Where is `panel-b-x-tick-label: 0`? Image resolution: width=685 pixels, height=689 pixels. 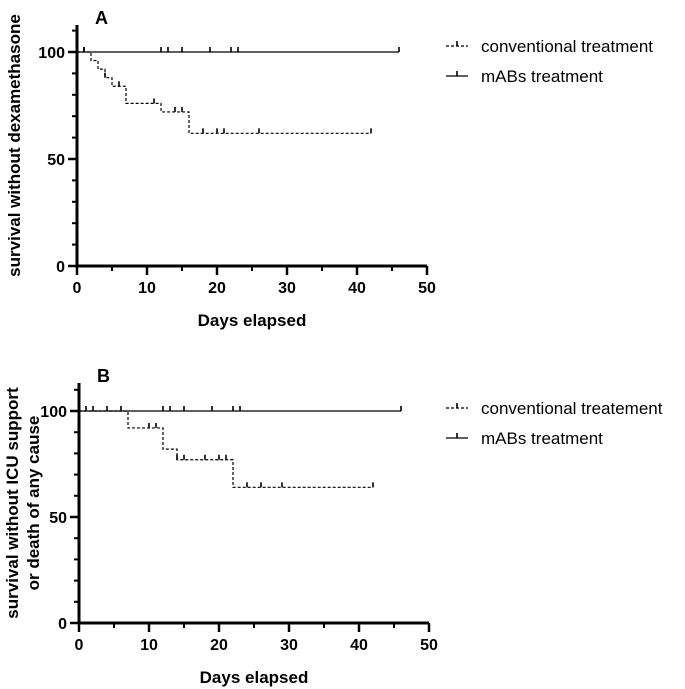
panel-b-x-tick-label: 0 is located at coordinates (79, 645).